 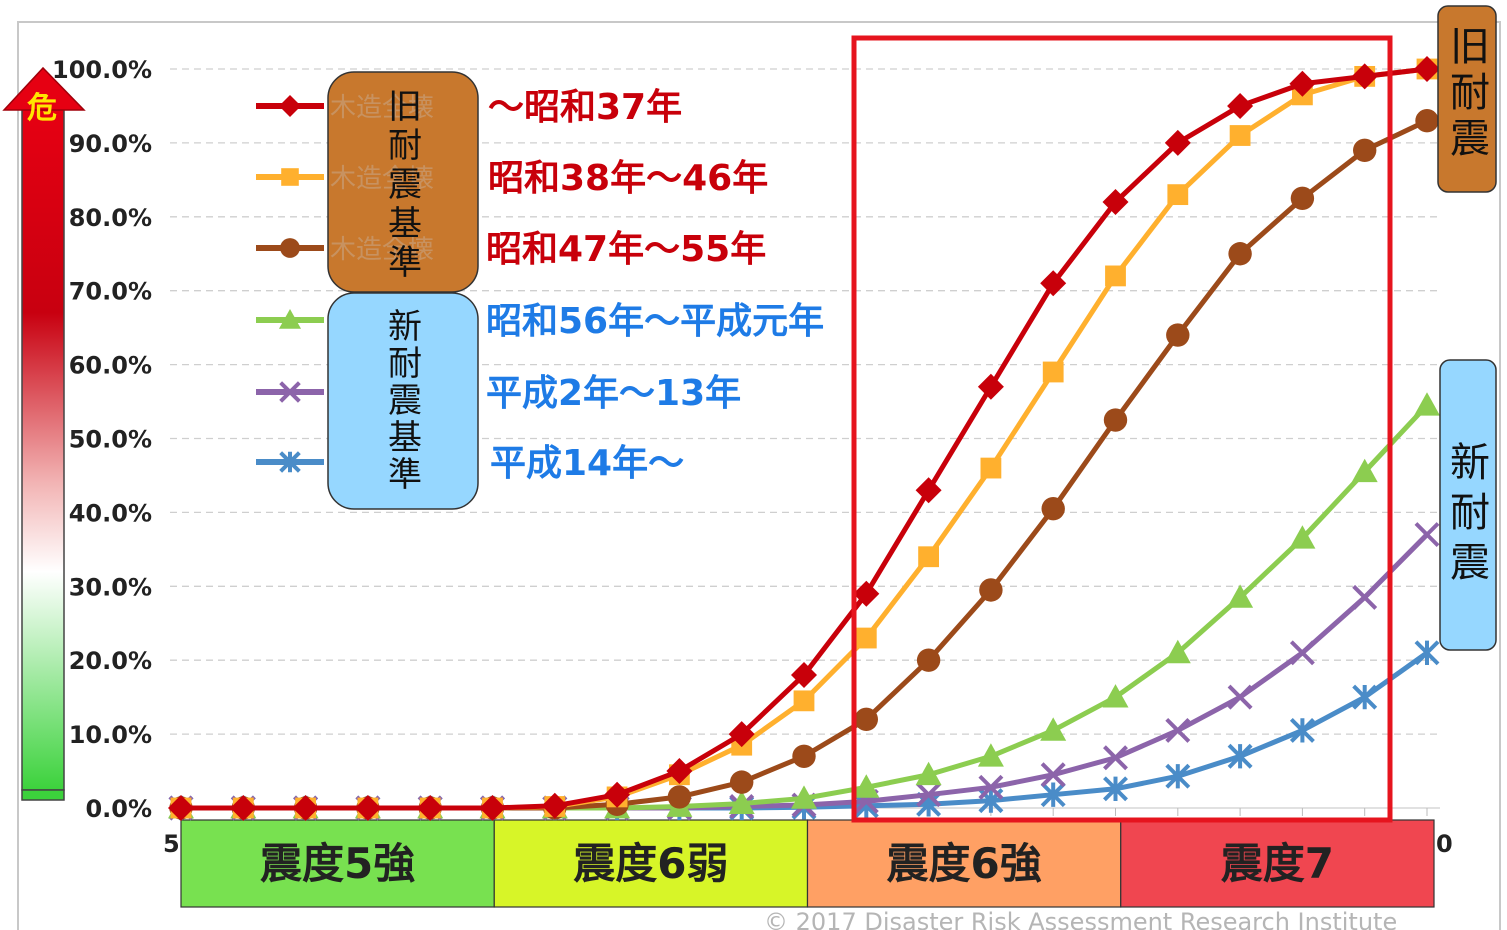 I want to click on intensity-band-label: 震度5強, so click(x=337, y=863).